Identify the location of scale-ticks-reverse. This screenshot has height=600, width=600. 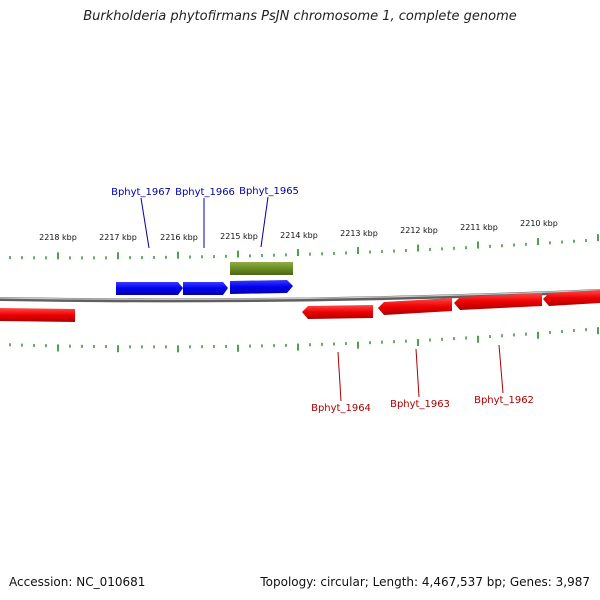
(304, 340).